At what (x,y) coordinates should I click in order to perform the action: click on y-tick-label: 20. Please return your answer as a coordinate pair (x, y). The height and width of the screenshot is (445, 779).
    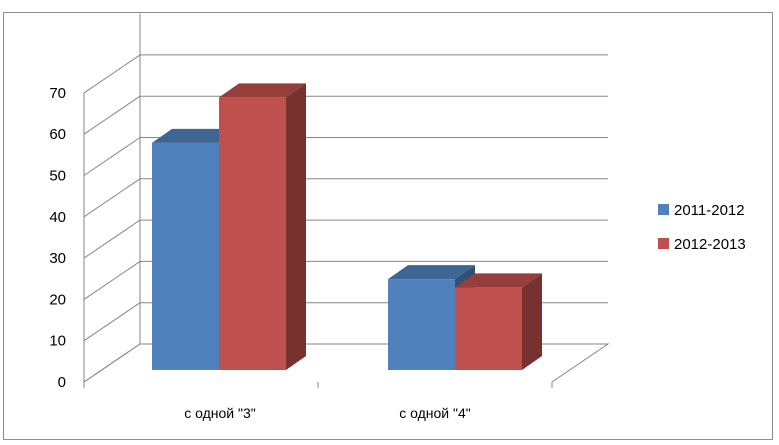
    Looking at the image, I should click on (57, 299).